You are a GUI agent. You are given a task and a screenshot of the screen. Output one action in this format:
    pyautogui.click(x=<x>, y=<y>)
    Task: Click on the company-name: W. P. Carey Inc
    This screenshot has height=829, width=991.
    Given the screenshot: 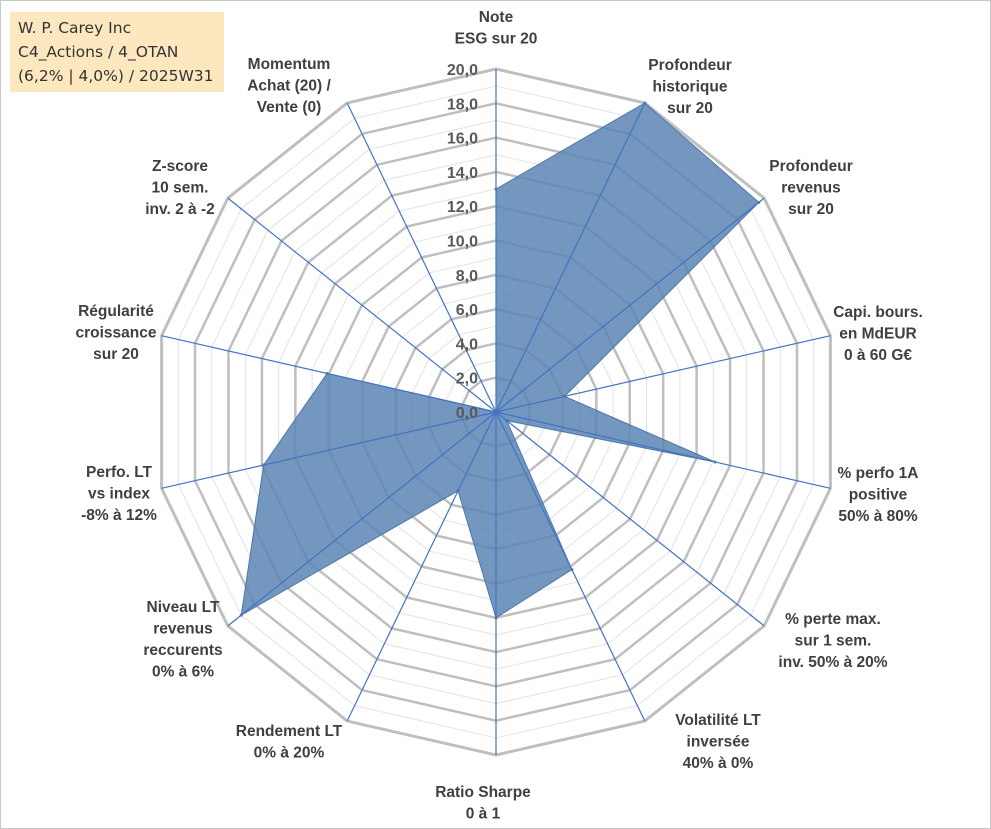 What is the action you would take?
    pyautogui.click(x=75, y=28)
    